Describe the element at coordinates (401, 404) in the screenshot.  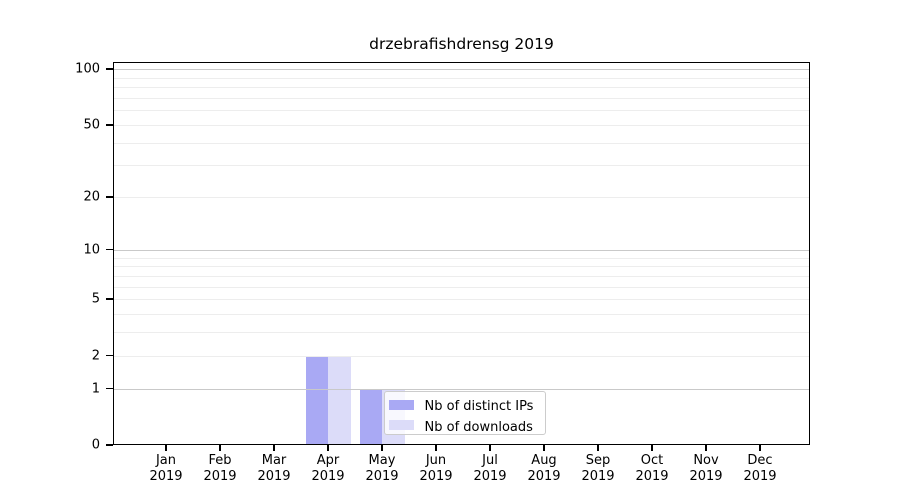
I see `legend-swatch-distinct-ips` at that location.